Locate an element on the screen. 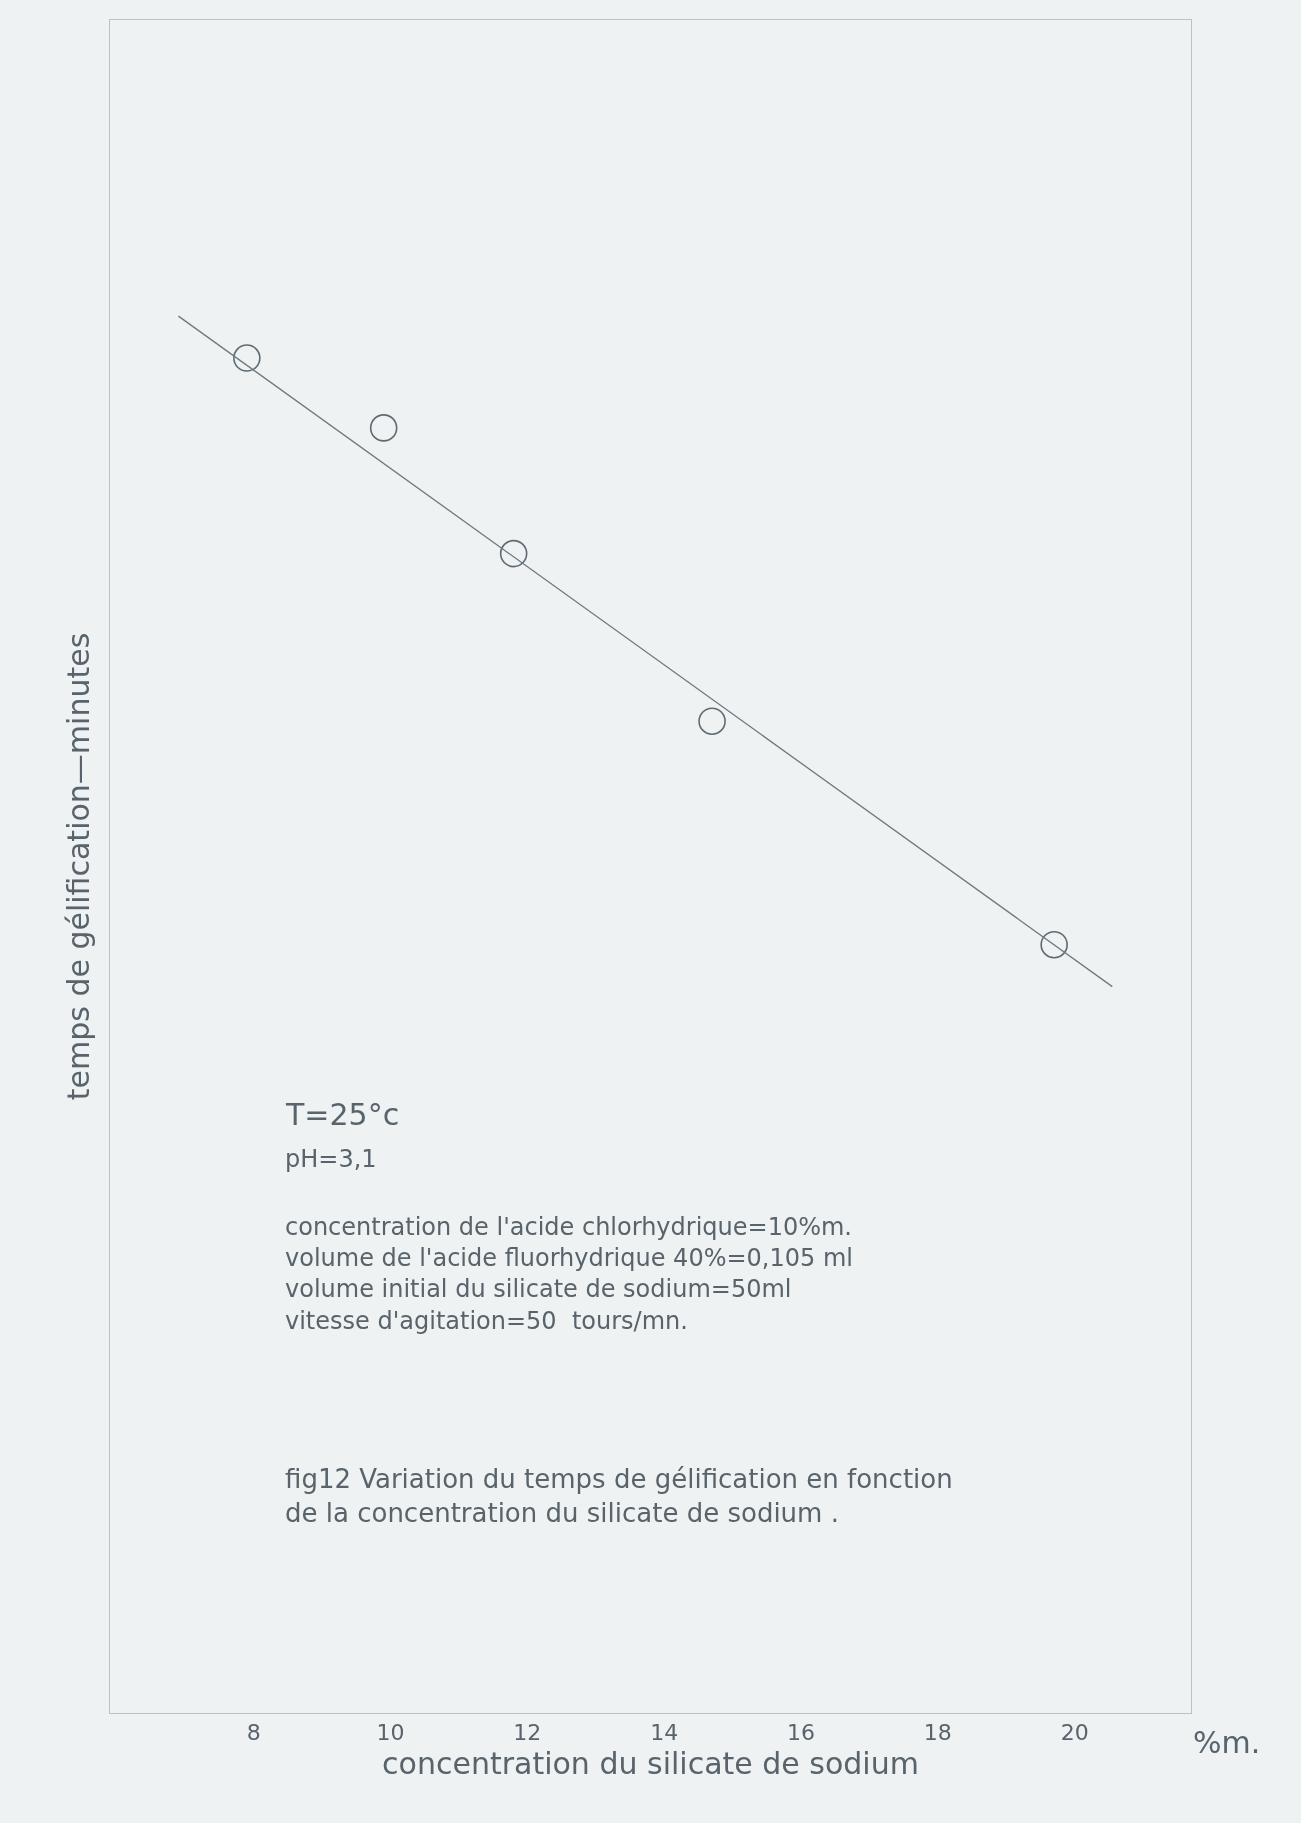 The height and width of the screenshot is (1823, 1301). x-axis-title: concentration du silicate de sodium is located at coordinates (650, 1763).